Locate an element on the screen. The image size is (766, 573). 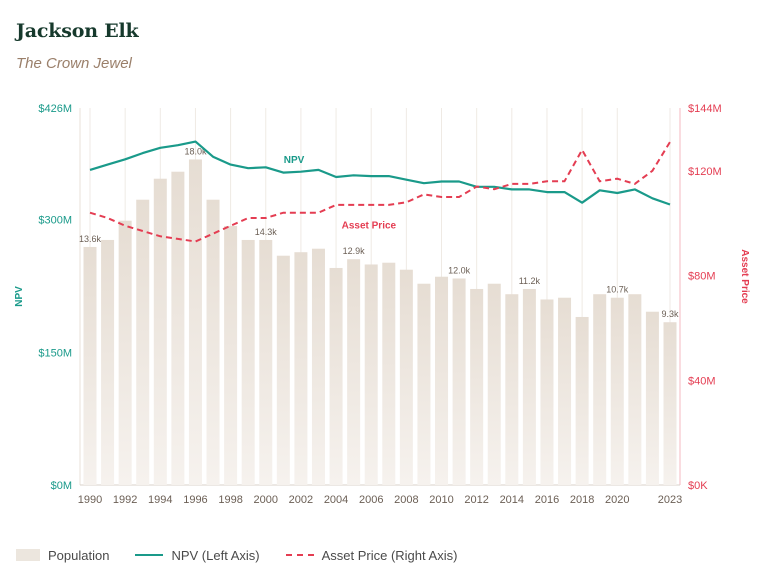
asset-price-annotation: Asset Price is located at coordinates (369, 225).